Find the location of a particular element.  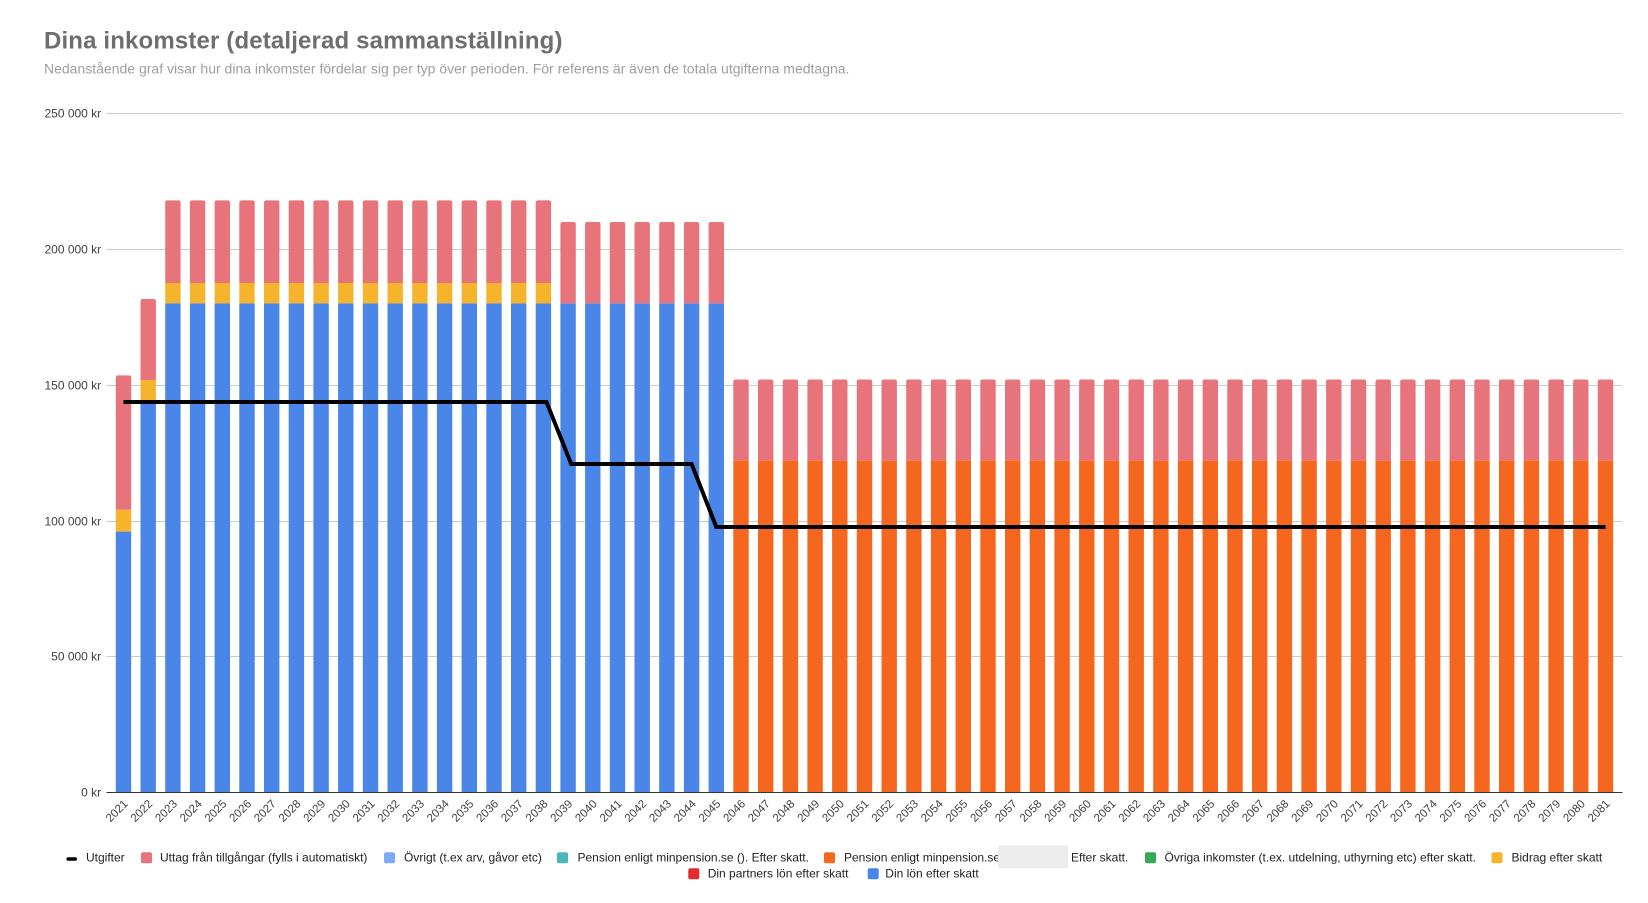

svg-text: 2079 is located at coordinates (1550, 811).